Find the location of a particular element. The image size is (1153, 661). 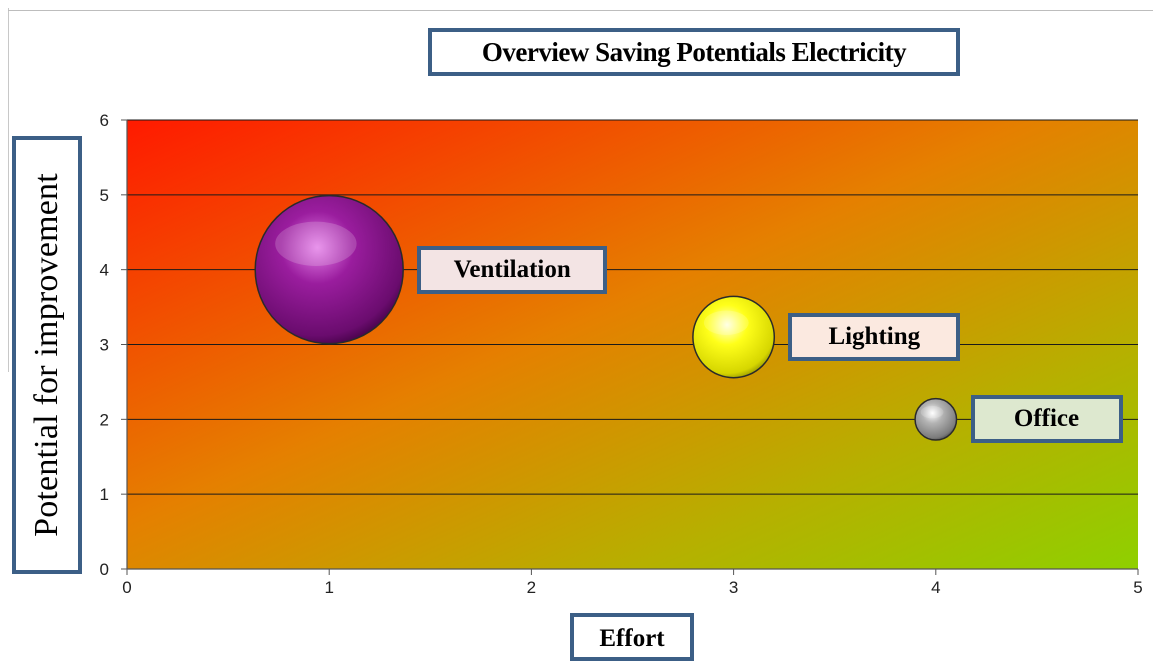

top-rule is located at coordinates (580, 10).